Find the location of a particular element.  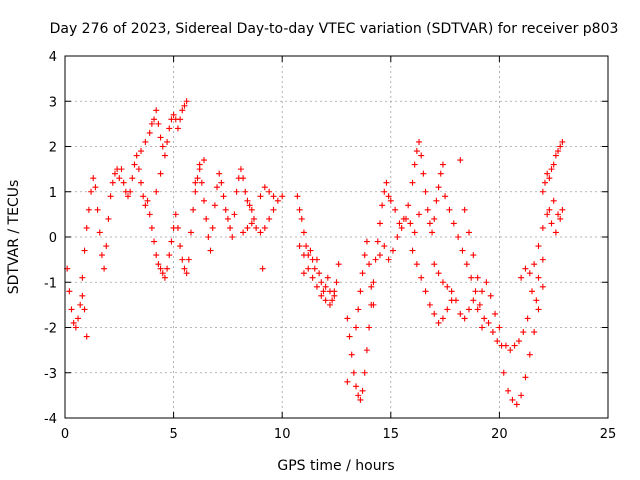

y-tick-label: 4 is located at coordinates (53, 57).